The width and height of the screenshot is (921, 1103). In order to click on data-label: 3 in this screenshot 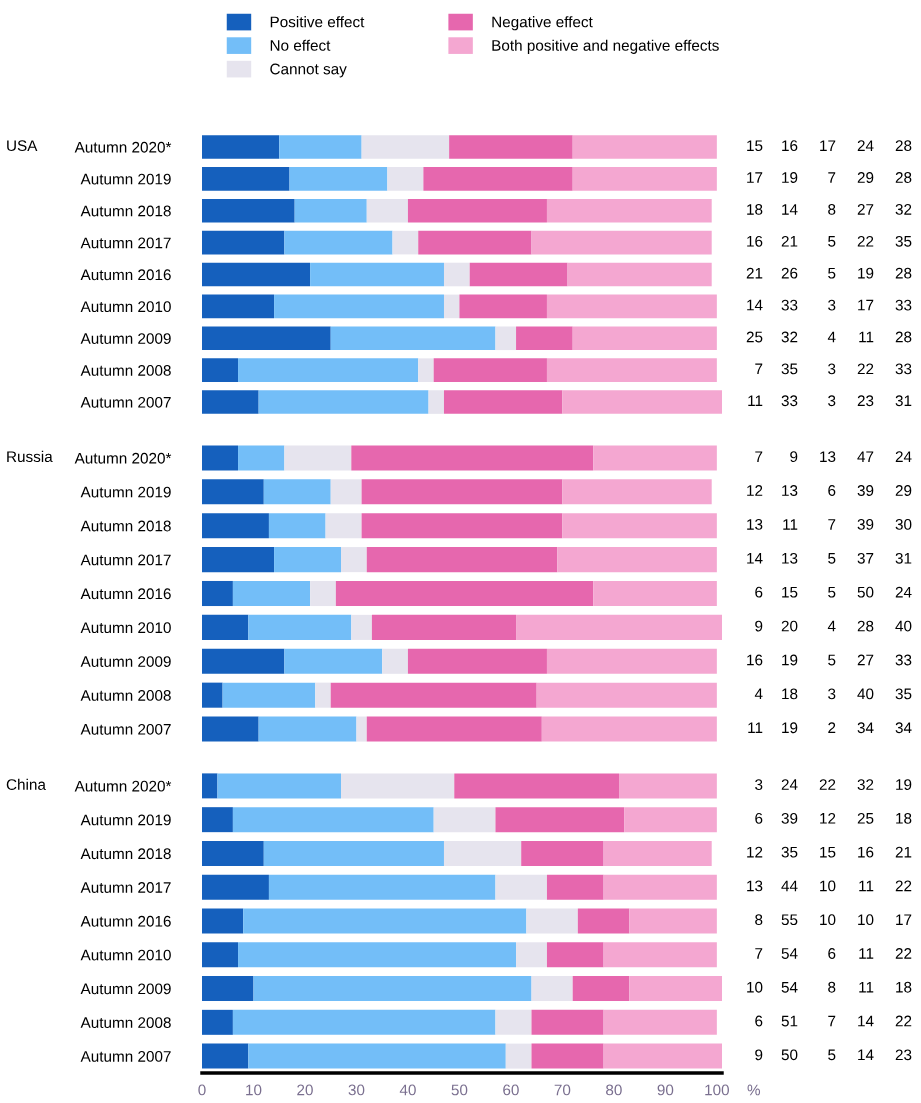, I will do `click(832, 694)`.